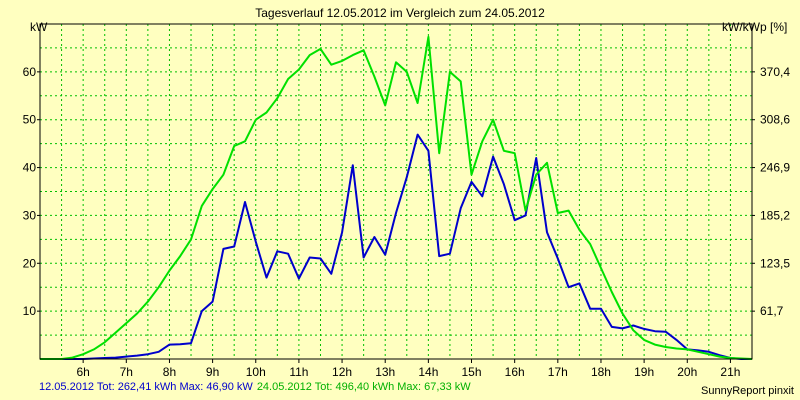  Describe the element at coordinates (30, 72) in the screenshot. I see `y-tick-label-left: 60` at that location.